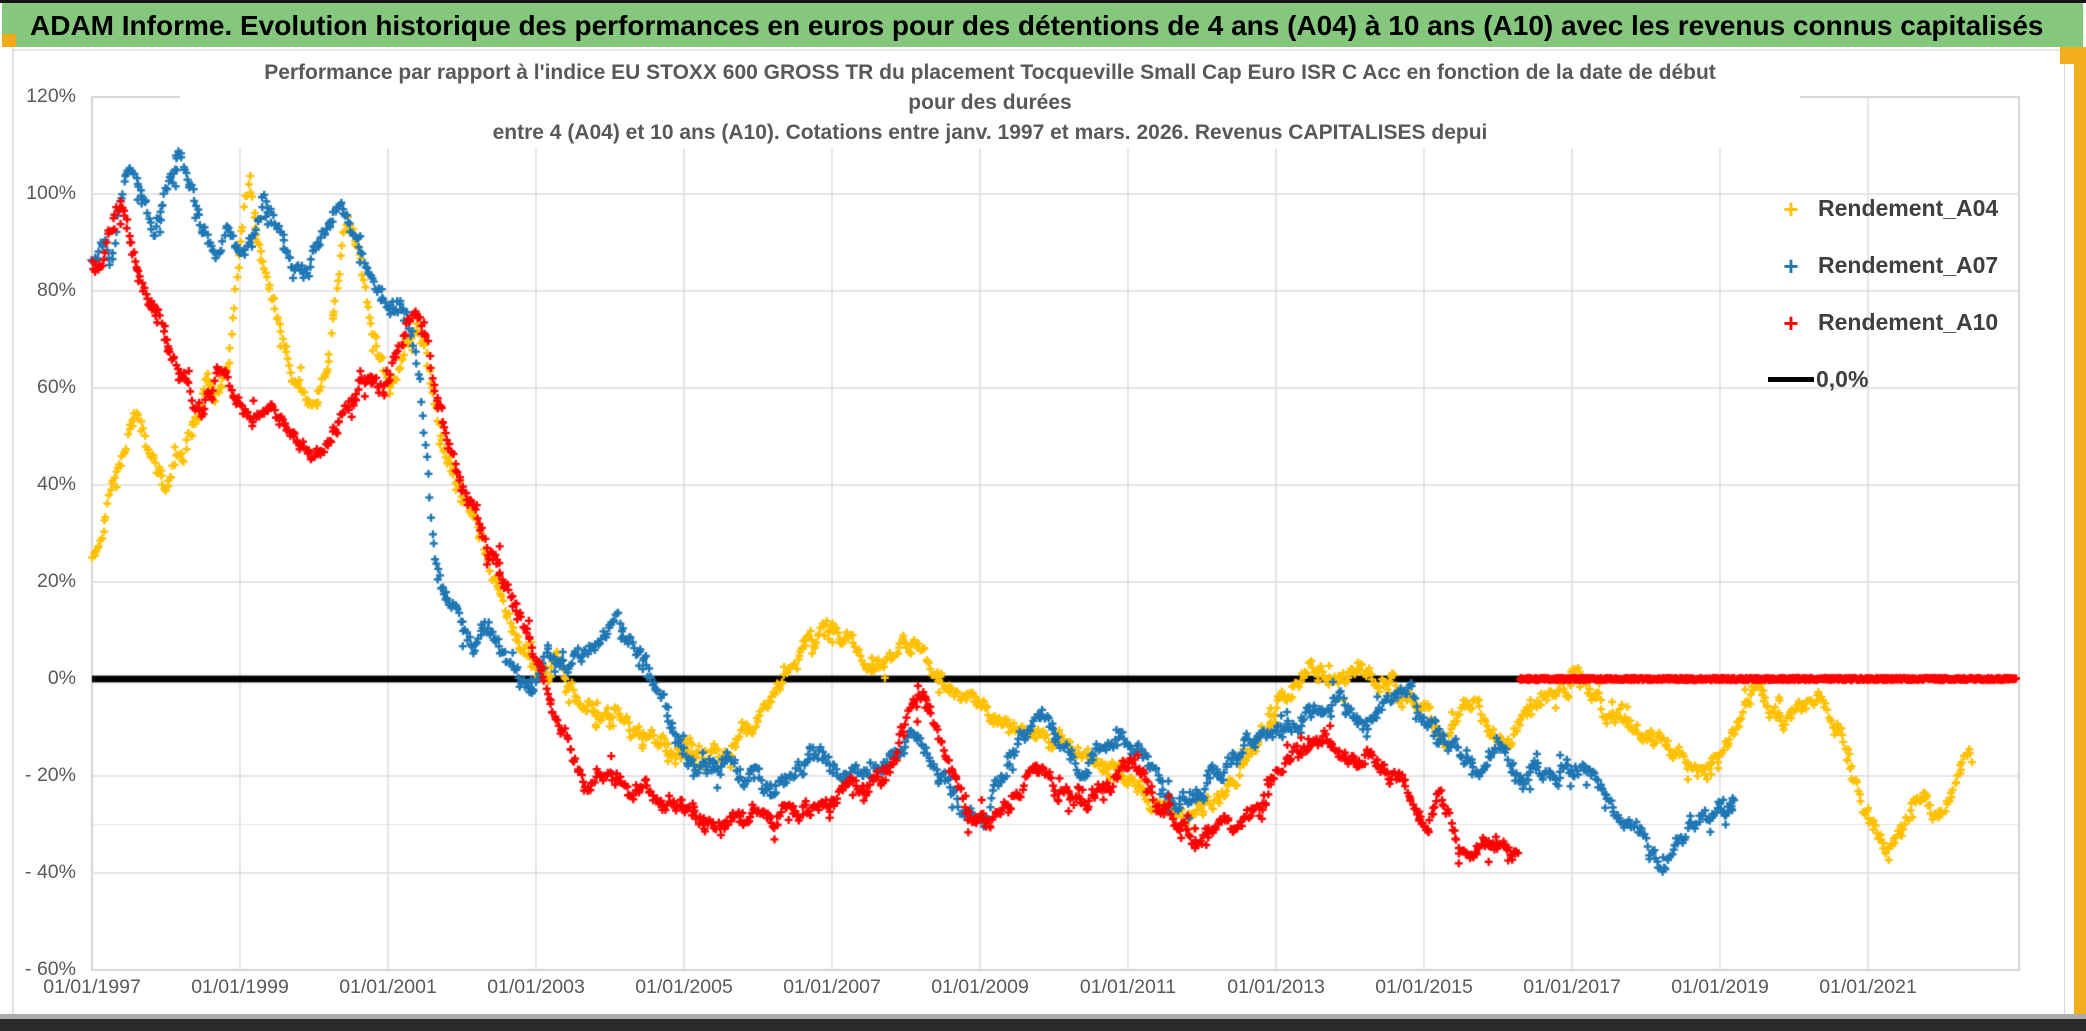 The image size is (2086, 1031). What do you see at coordinates (832, 987) in the screenshot?
I see `x-axis-tick-label: 01/01/2007` at bounding box center [832, 987].